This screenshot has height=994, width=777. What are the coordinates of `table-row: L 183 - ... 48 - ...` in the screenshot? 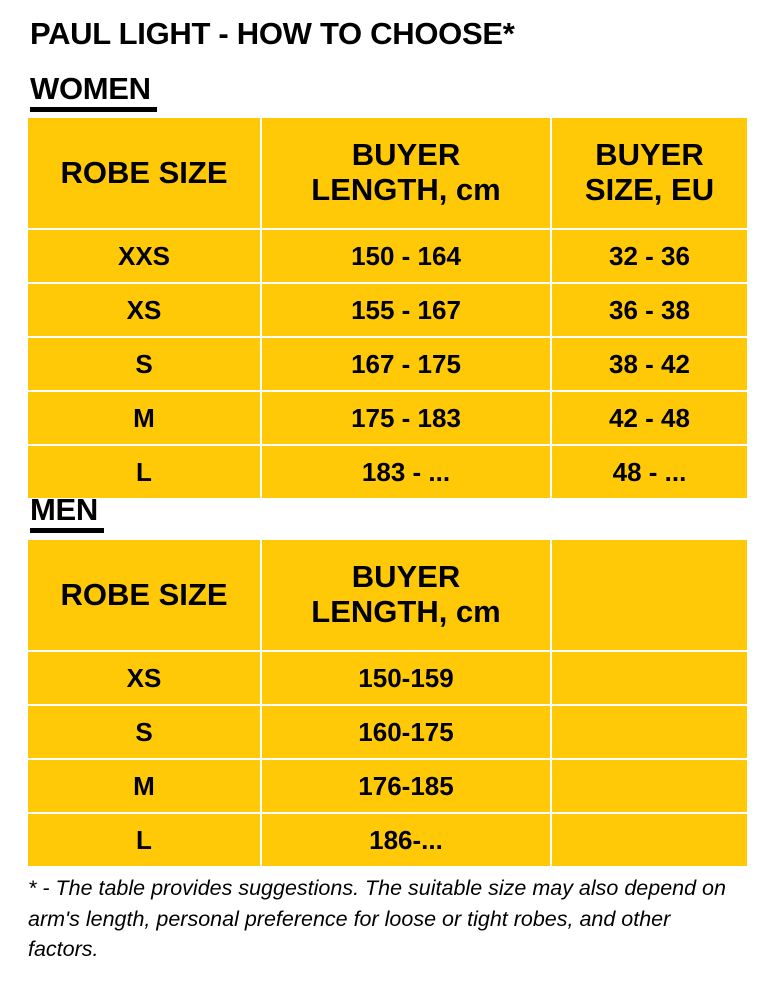 It's located at (387, 472).